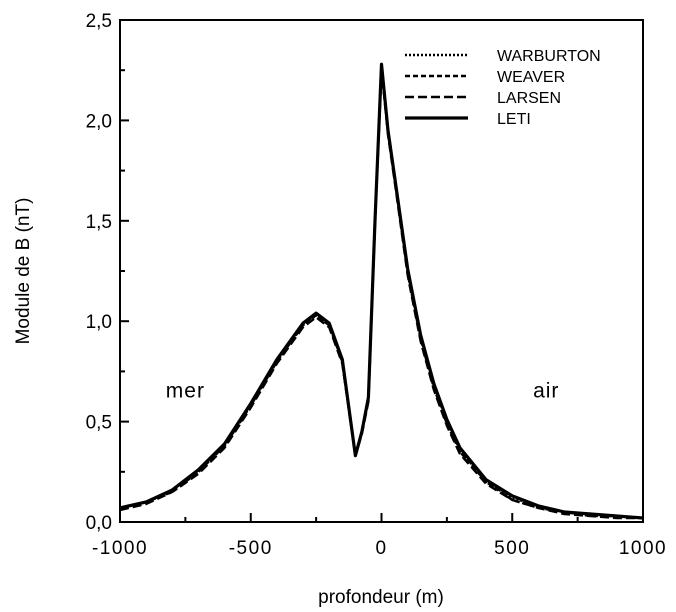 The width and height of the screenshot is (676, 612). I want to click on y-tick-label: 1,5, so click(99, 222).